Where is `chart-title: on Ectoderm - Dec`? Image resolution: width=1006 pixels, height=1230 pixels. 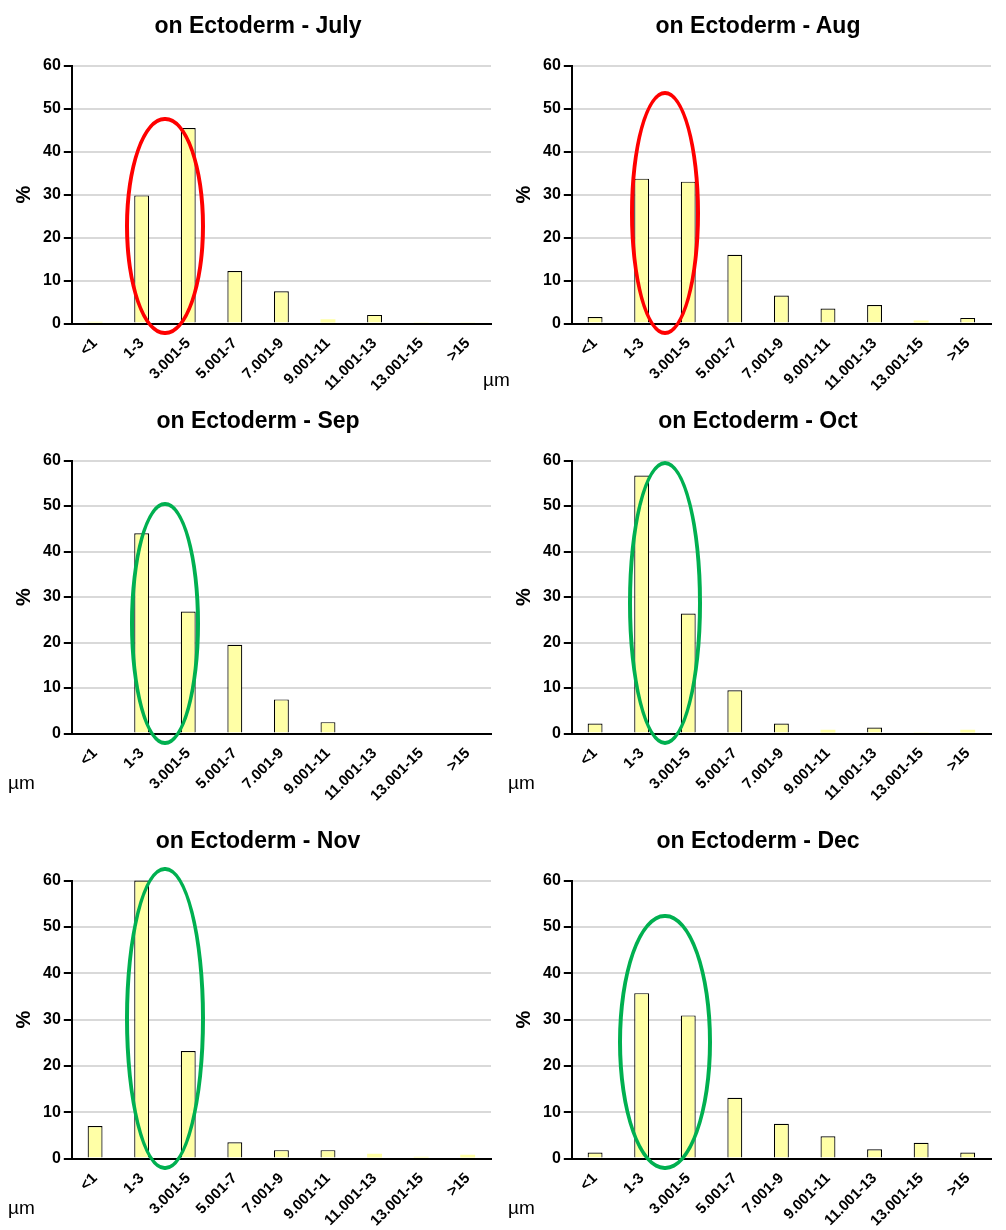
chart-title: on Ectoderm - Dec is located at coordinates (758, 840).